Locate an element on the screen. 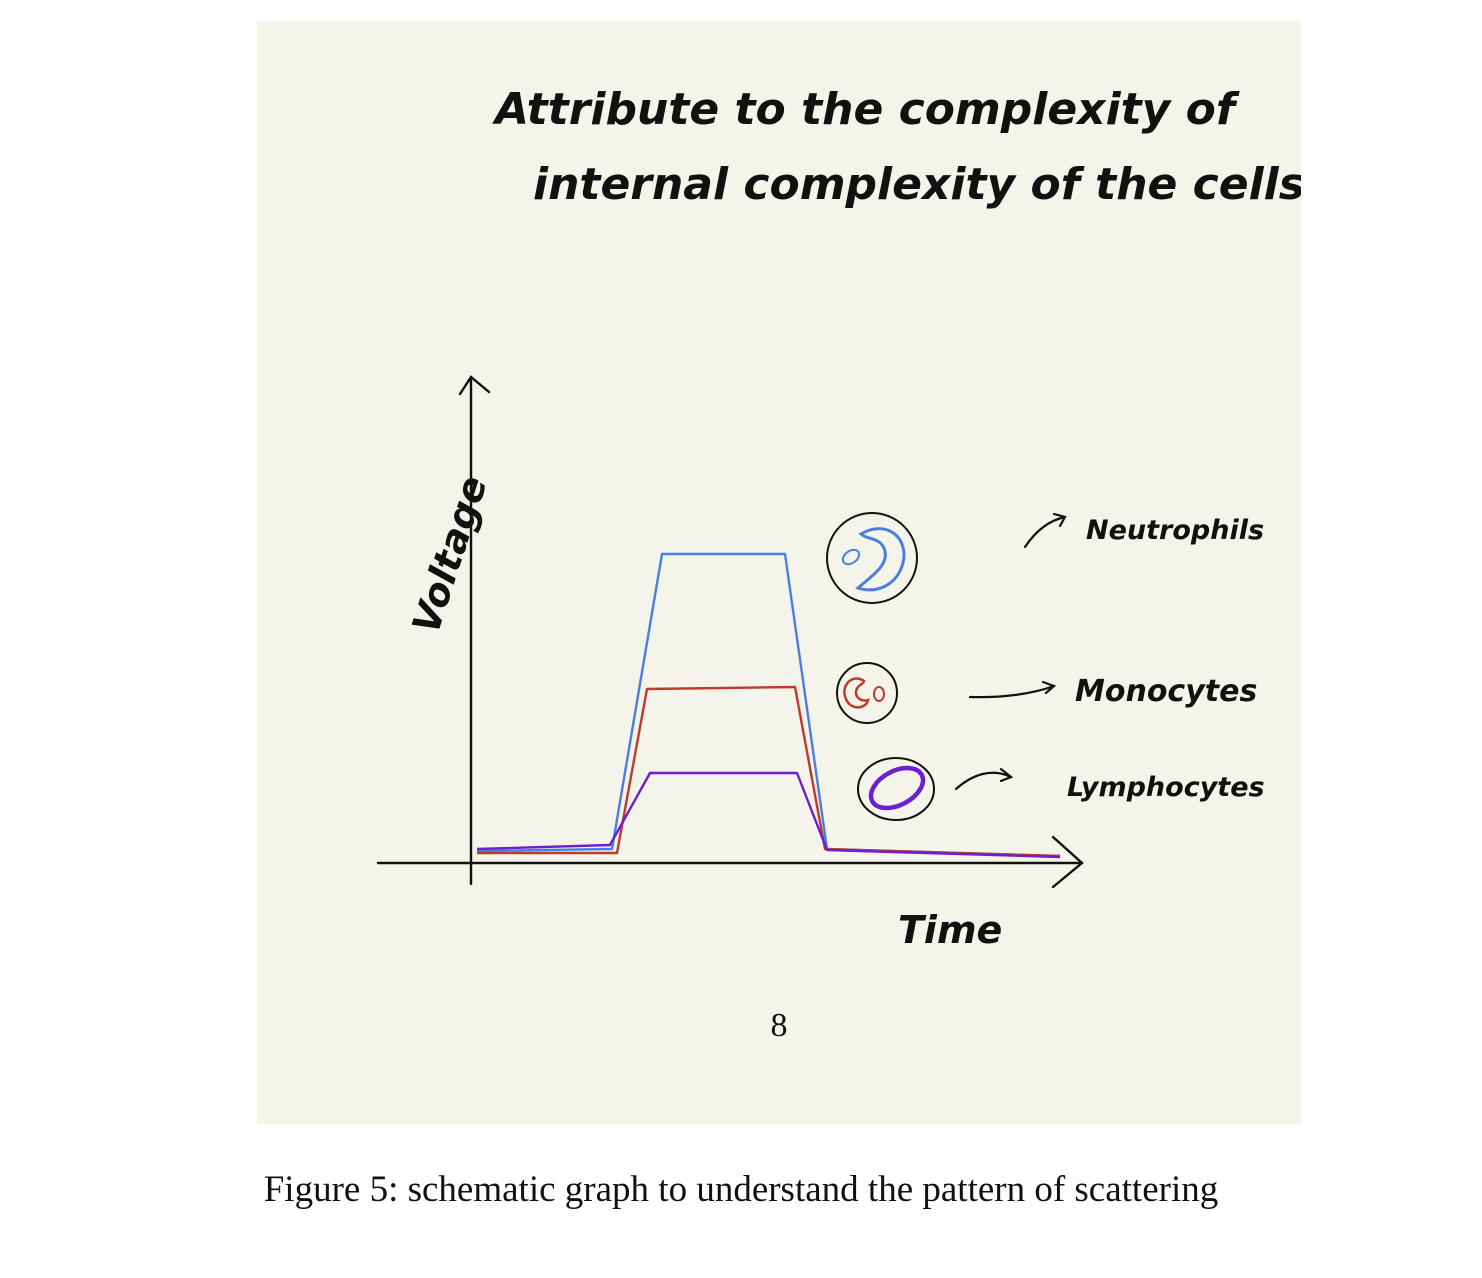 Image resolution: width=1482 pixels, height=1278 pixels. y-axis-label: Voltage is located at coordinates (450, 555).